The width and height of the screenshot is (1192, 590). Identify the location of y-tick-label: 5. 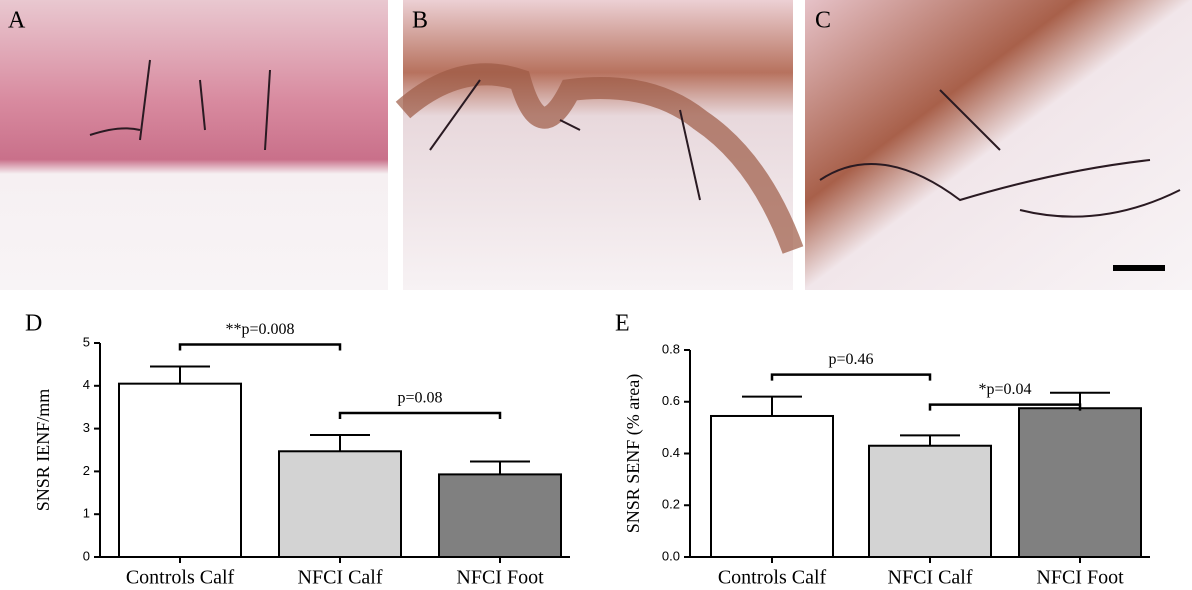
(86, 341).